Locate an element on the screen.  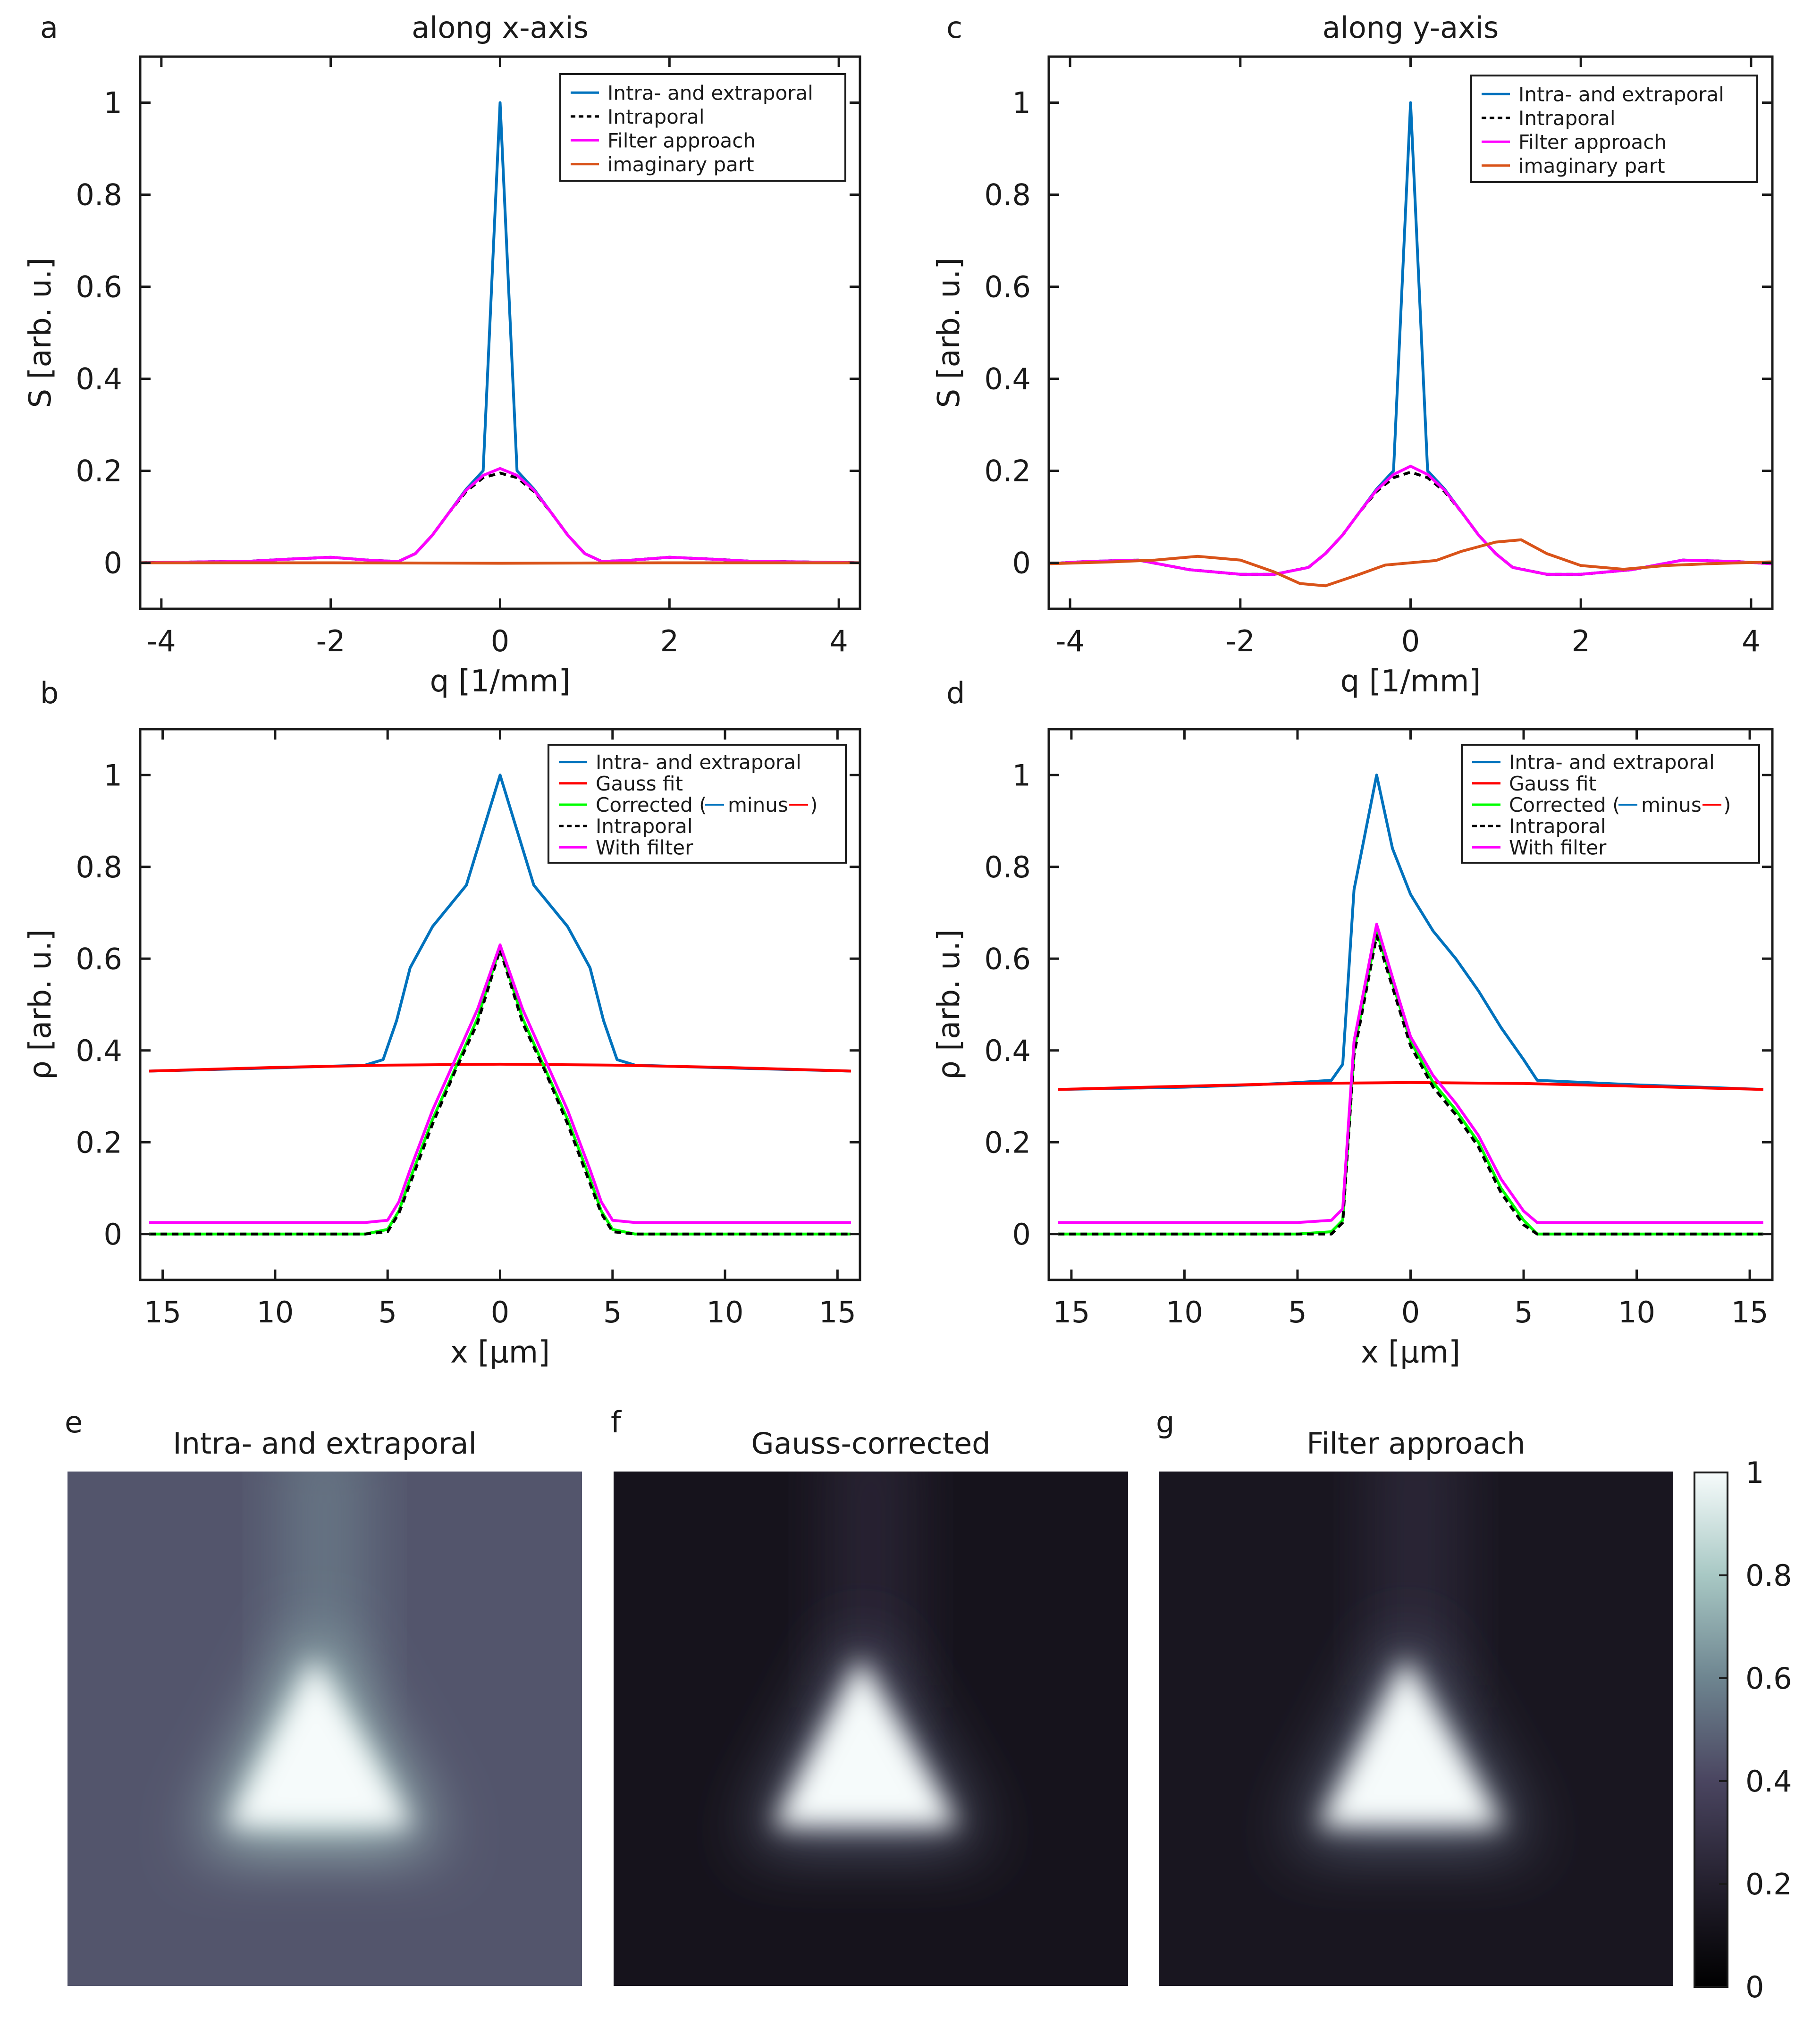
image-panel-e: e Intra- and extraporal is located at coordinates (323, 1695).